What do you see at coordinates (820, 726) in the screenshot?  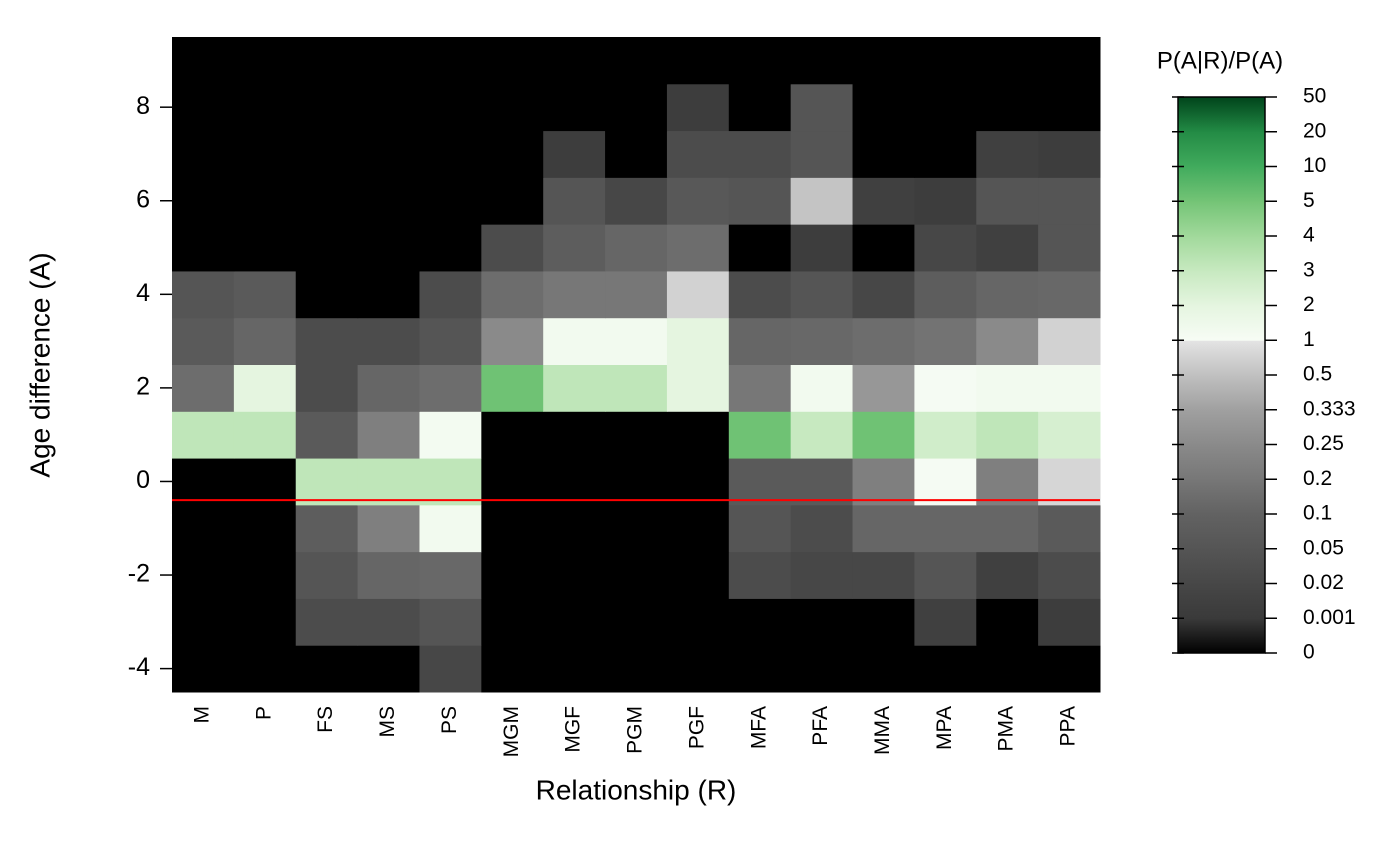 I see `x-tick-label: PFA` at bounding box center [820, 726].